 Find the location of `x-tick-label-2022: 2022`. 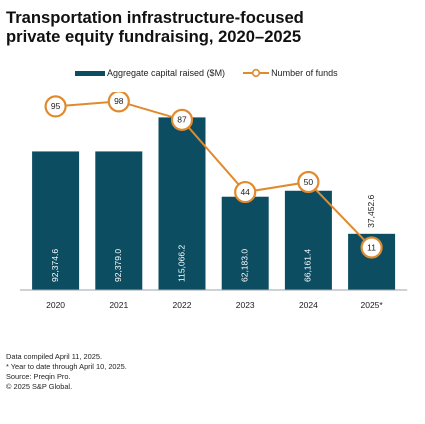

x-tick-label-2022: 2022 is located at coordinates (182, 305).